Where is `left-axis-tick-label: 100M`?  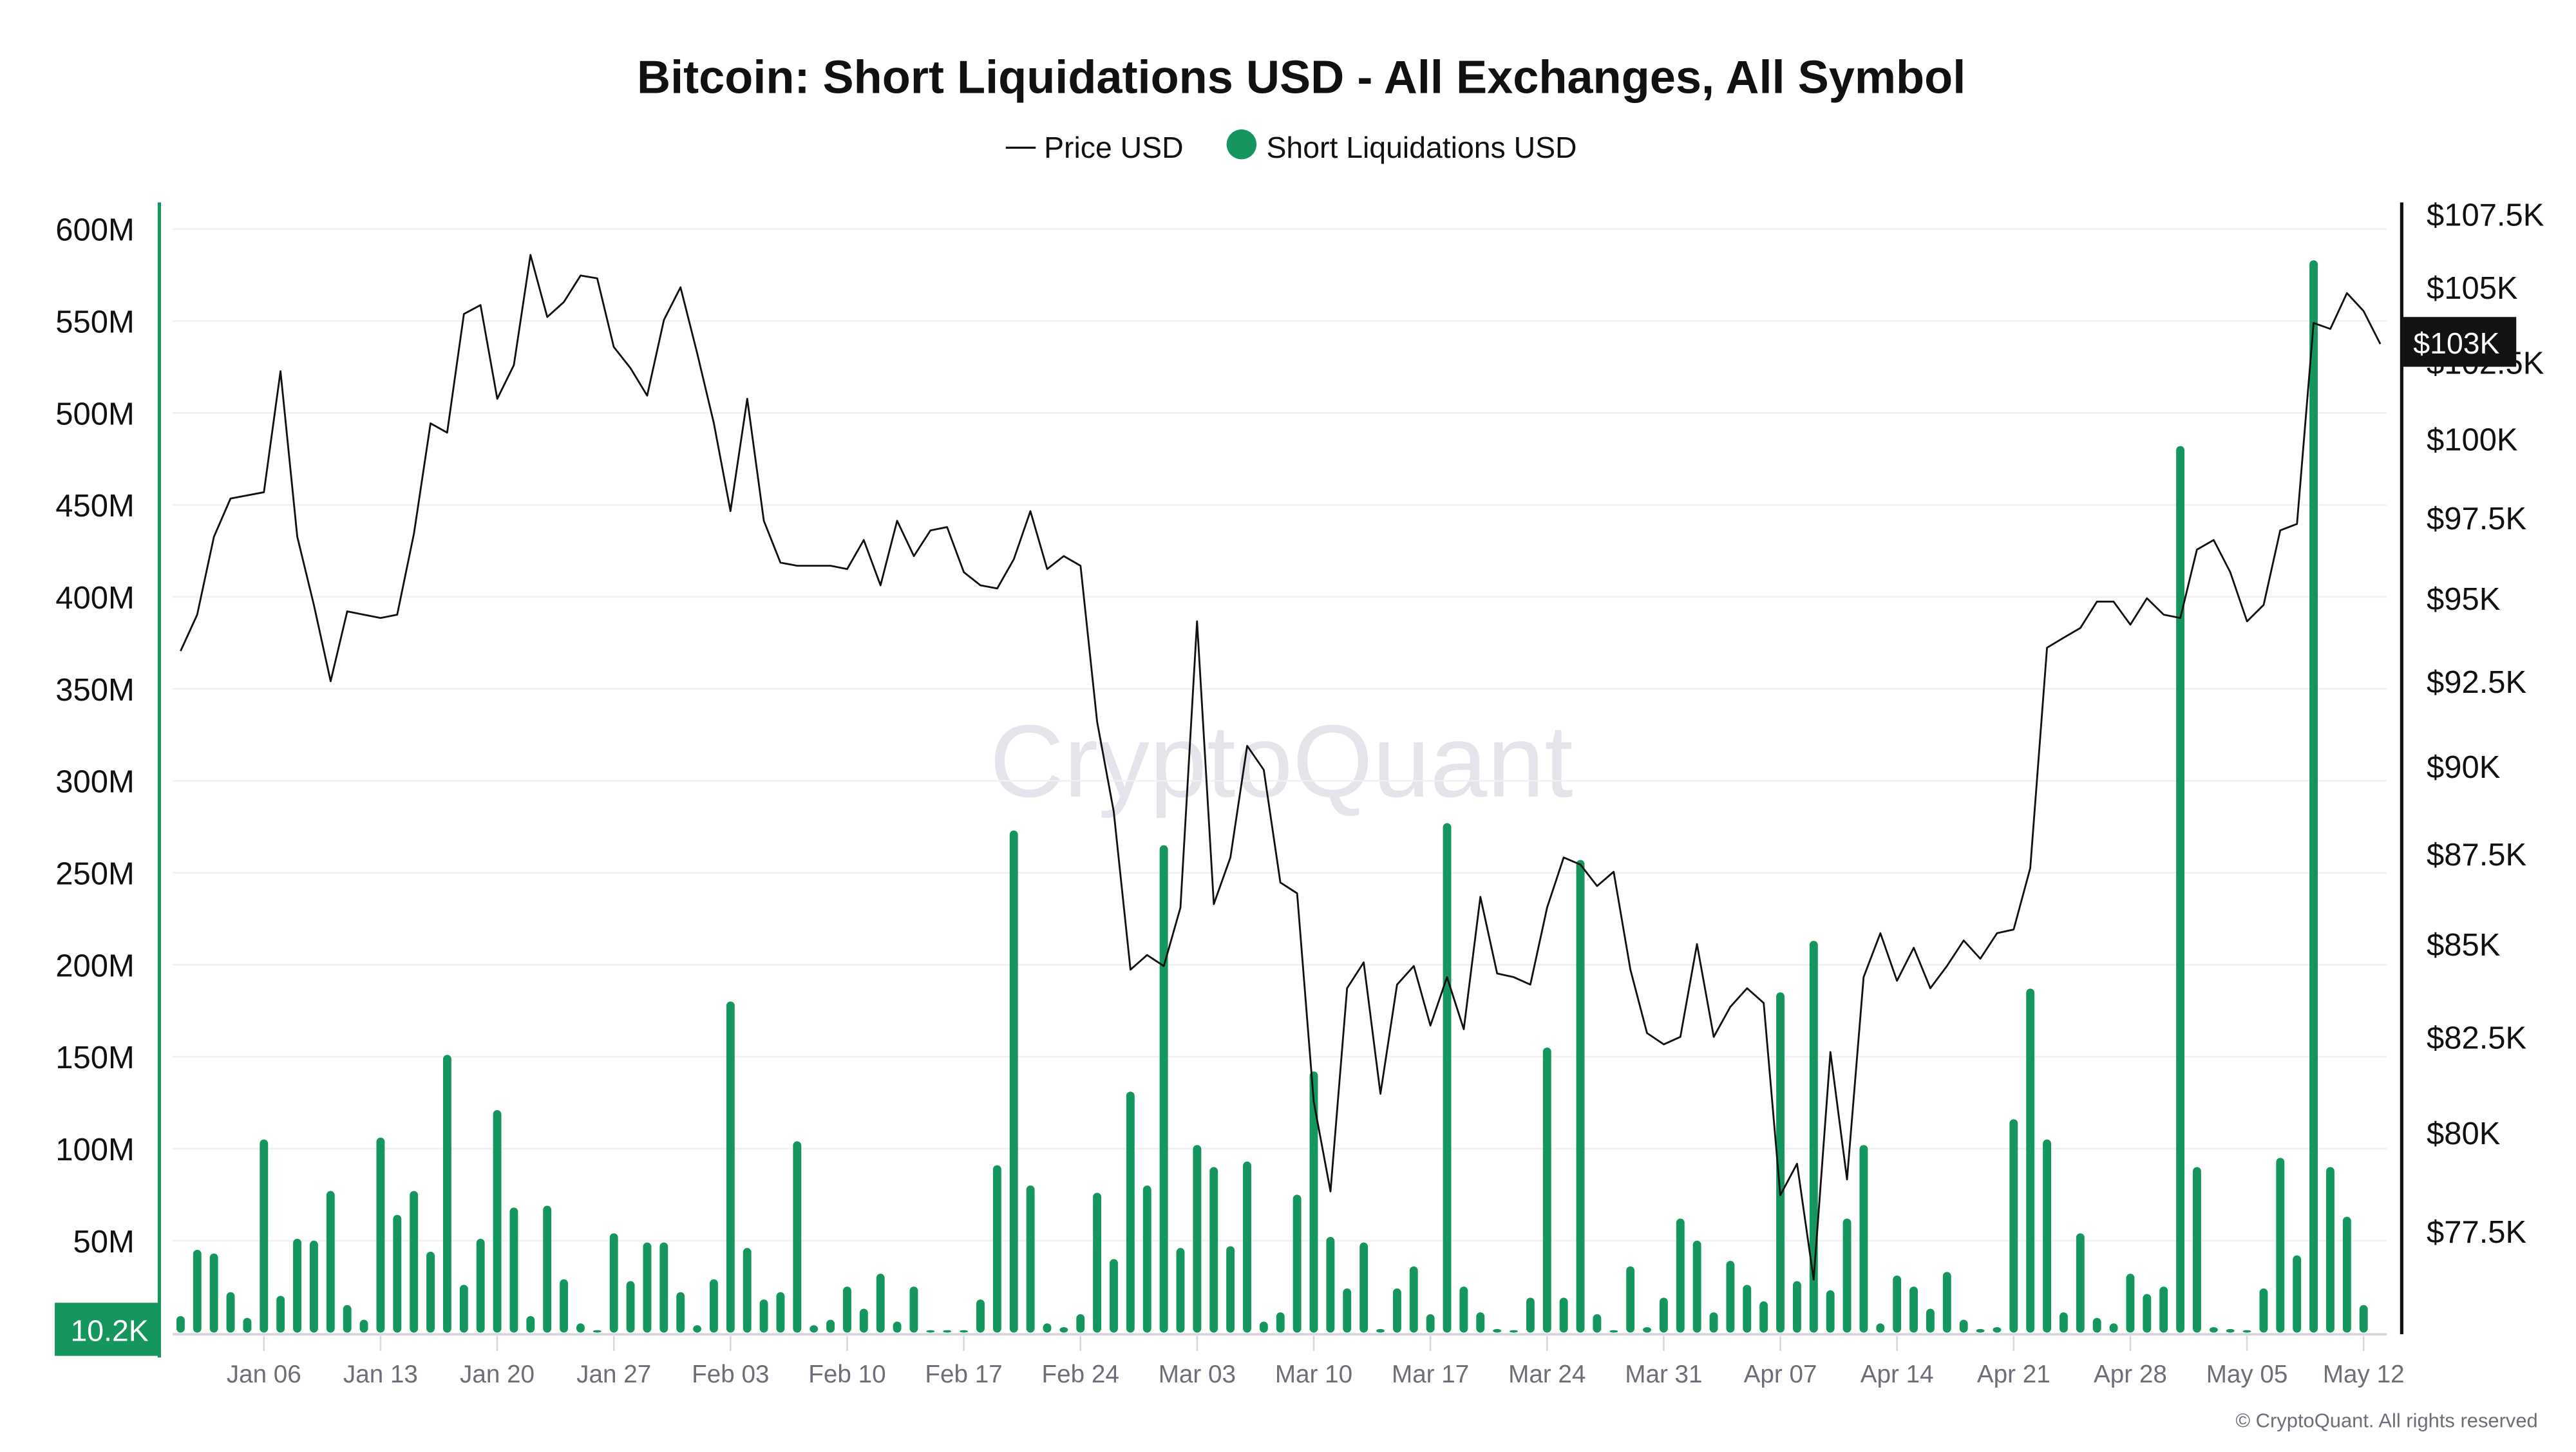
left-axis-tick-label: 100M is located at coordinates (95, 1150).